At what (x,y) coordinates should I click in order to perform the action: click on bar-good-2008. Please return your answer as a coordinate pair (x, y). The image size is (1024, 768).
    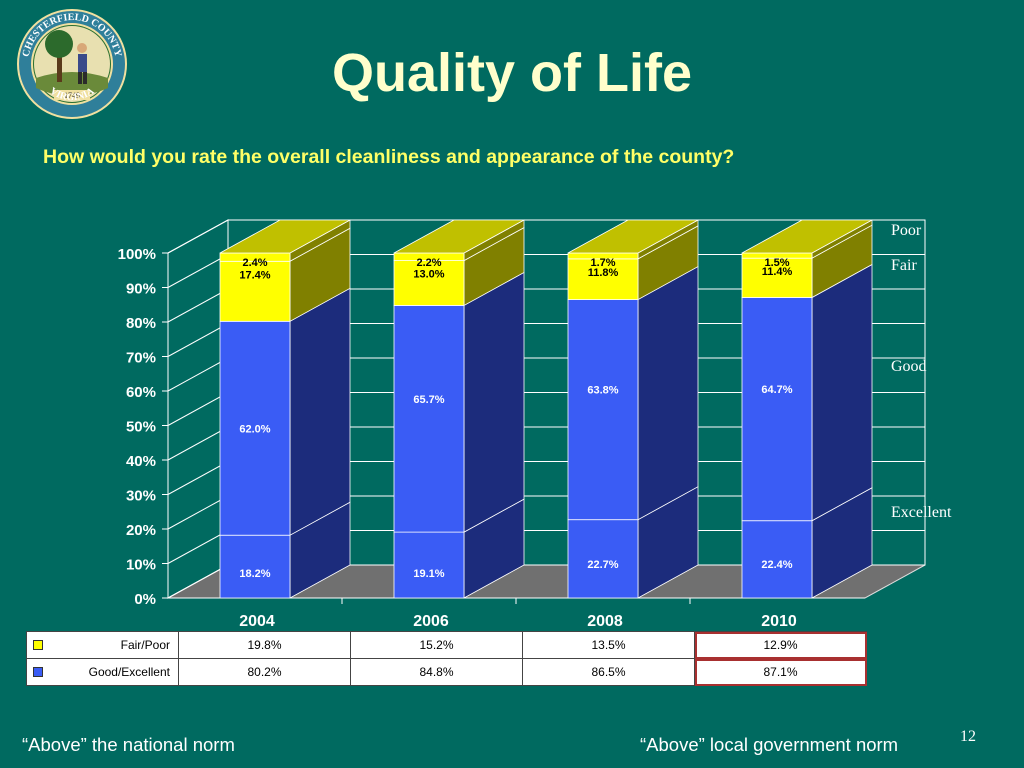
    Looking at the image, I should click on (603, 410).